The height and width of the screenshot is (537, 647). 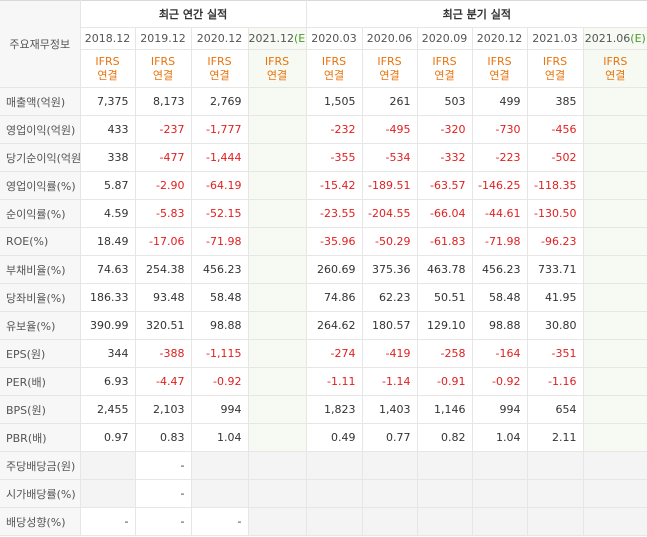 What do you see at coordinates (107, 409) in the screenshot?
I see `value-cell: 2,455` at bounding box center [107, 409].